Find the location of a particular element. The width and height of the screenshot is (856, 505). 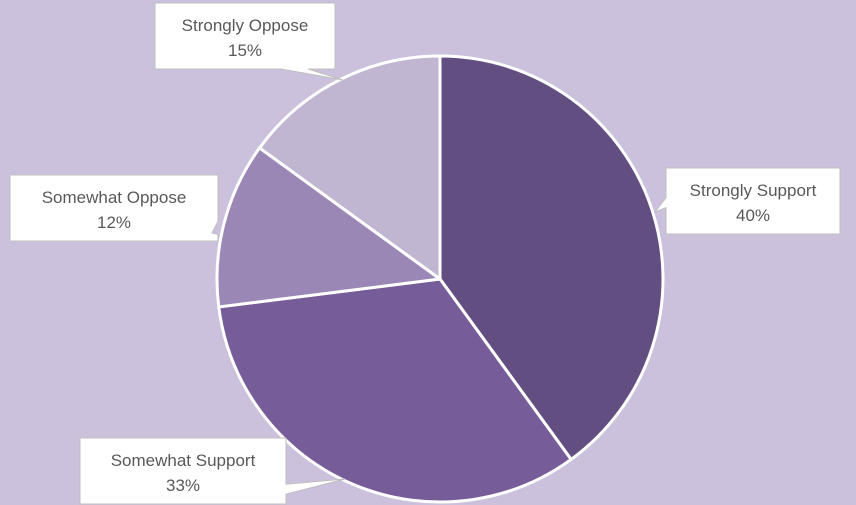

callout-strongly-support: Strongly Support 40% is located at coordinates (747, 201).